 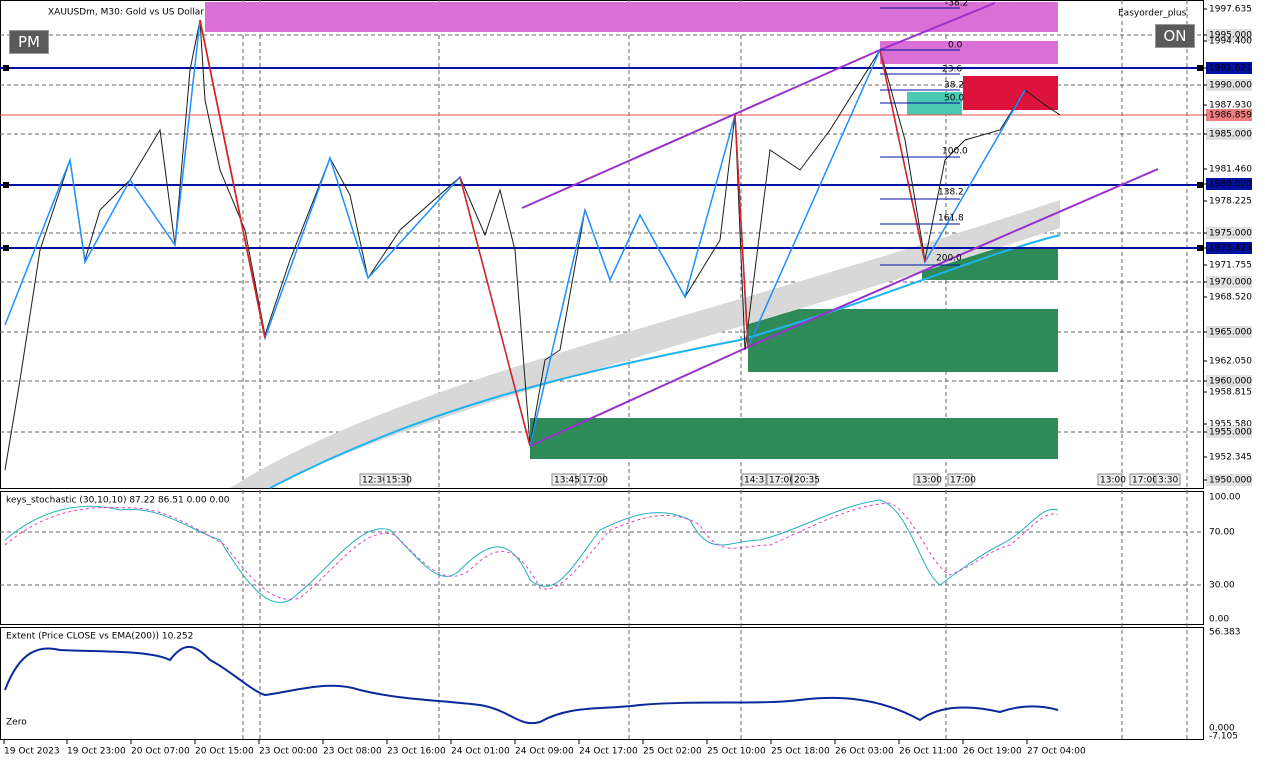 I want to click on time-label: 26 Oct 03:00, so click(x=864, y=752).